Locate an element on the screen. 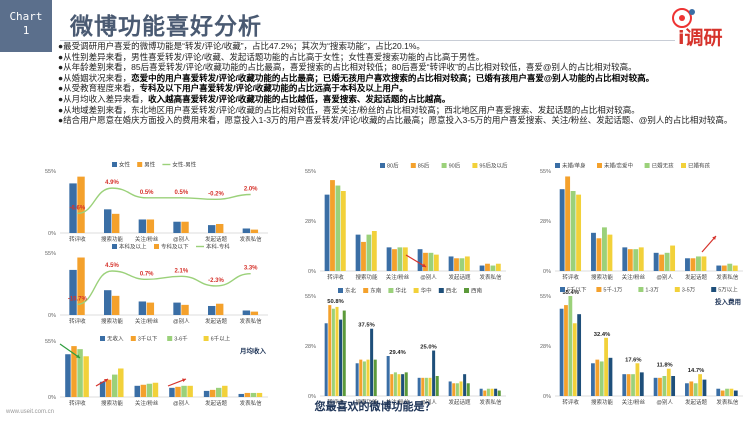 The height and width of the screenshot is (422, 750). x-tick-label: 转评收 is located at coordinates (335, 277).